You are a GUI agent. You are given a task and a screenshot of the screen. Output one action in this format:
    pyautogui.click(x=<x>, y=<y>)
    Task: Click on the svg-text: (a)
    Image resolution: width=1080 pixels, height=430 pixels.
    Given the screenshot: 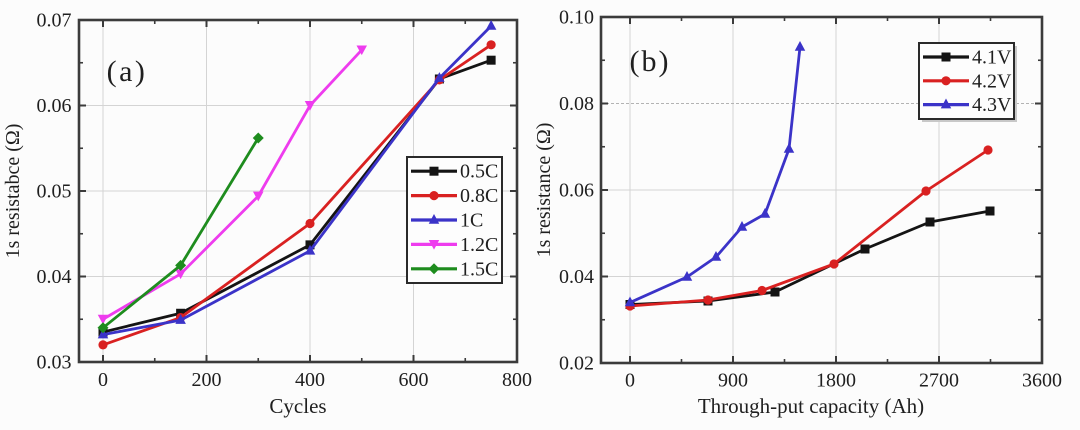 What is the action you would take?
    pyautogui.click(x=127, y=71)
    